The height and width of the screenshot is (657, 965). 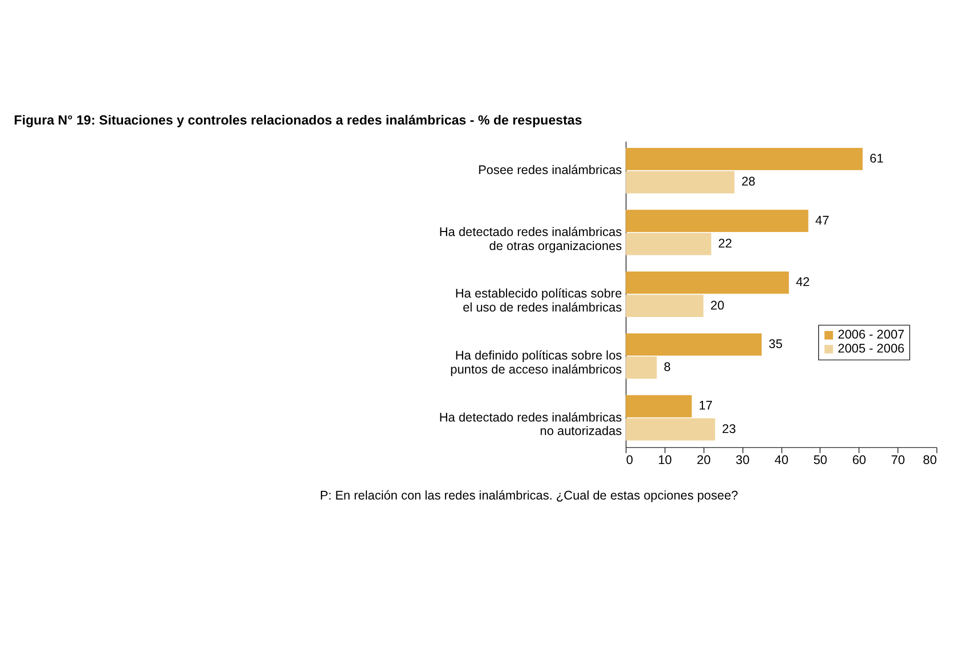 What do you see at coordinates (530, 238) in the screenshot?
I see `y-tick-label: Ha detectado redes inalámbricas de otras organizaciones` at bounding box center [530, 238].